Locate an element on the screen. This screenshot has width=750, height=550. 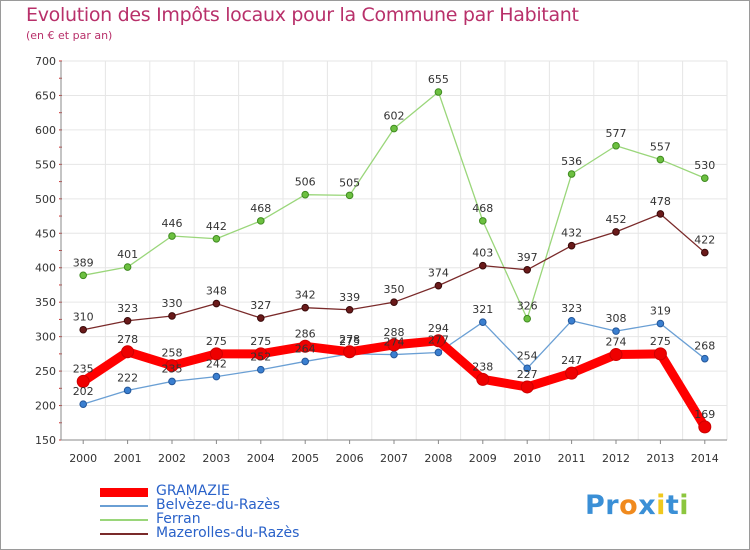
data-label-ferran: 446 is located at coordinates (172, 223).